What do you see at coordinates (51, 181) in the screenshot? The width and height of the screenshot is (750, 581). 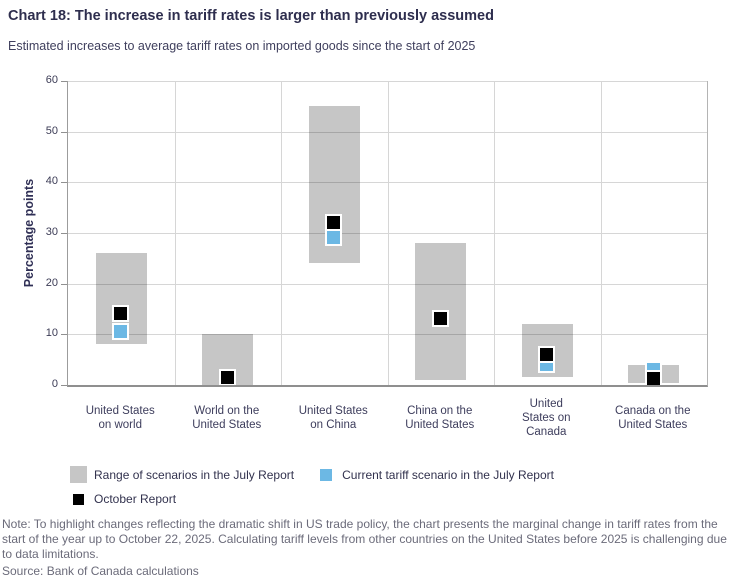 I see `y-tick-label-40: 40` at bounding box center [51, 181].